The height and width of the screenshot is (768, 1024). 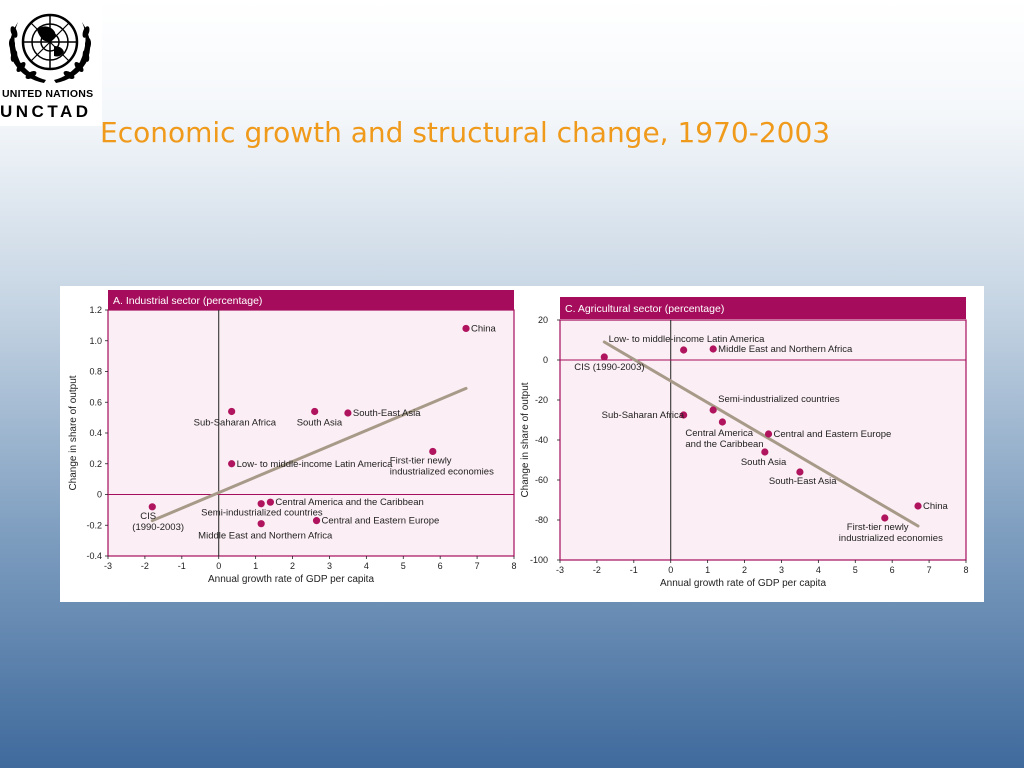 What do you see at coordinates (545, 360) in the screenshot?
I see `y-tick-label: 0` at bounding box center [545, 360].